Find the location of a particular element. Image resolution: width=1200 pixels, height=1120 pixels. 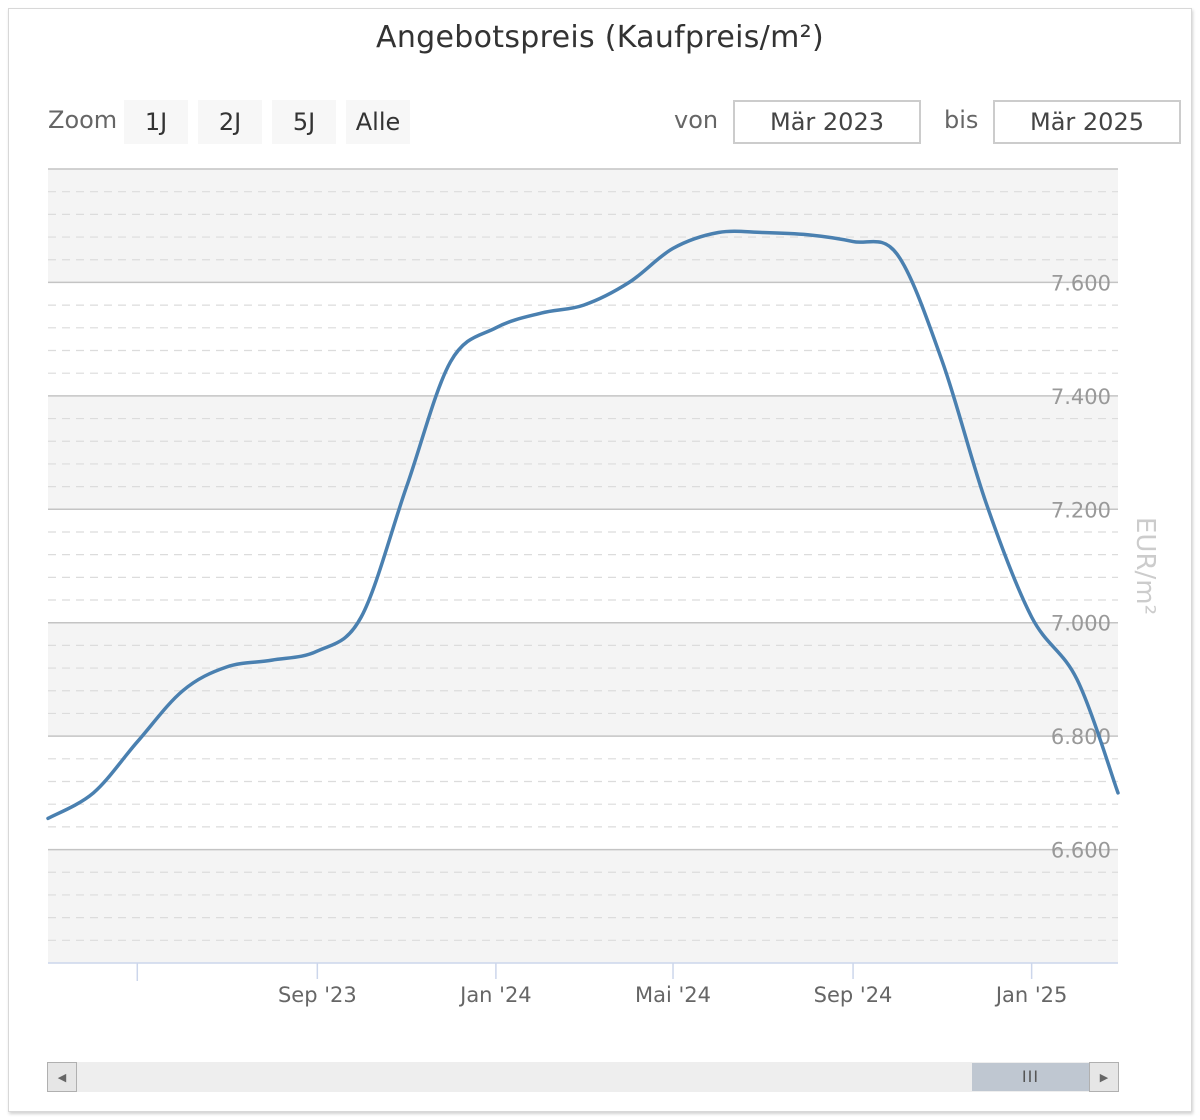

range-to-label: bis is located at coordinates (961, 120).